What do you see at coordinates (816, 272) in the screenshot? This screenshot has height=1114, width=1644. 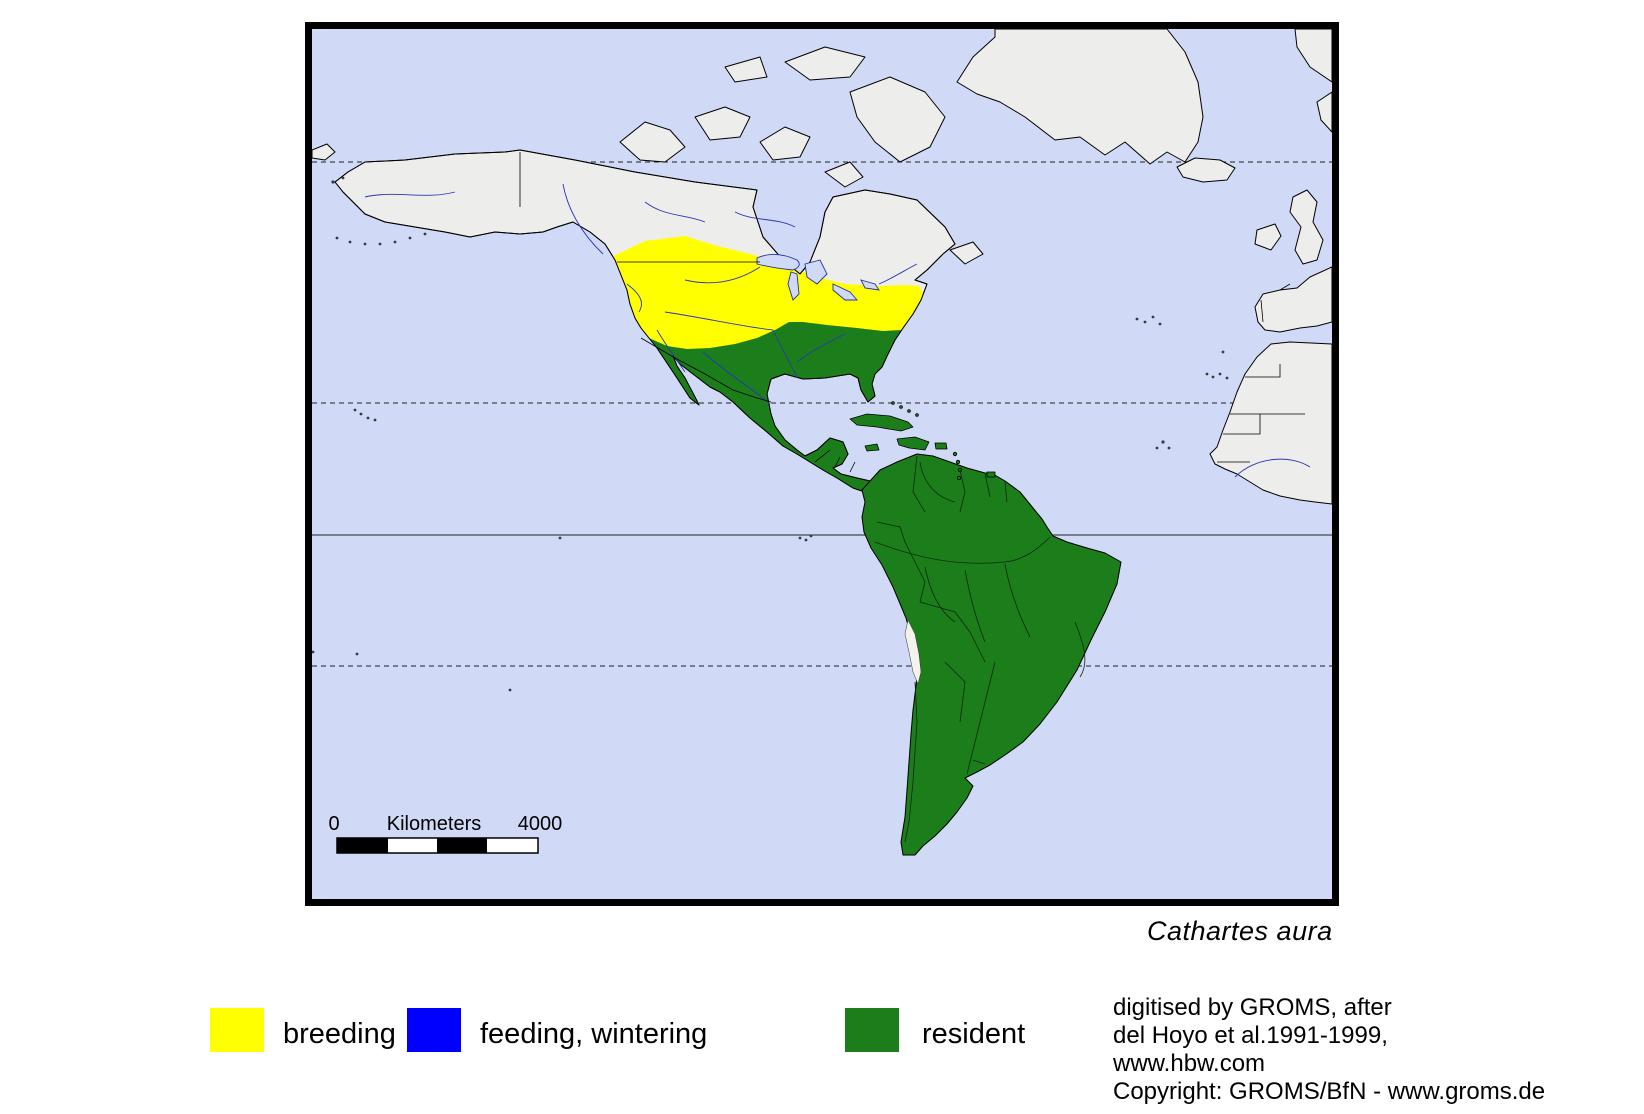 I see `lake-huron` at bounding box center [816, 272].